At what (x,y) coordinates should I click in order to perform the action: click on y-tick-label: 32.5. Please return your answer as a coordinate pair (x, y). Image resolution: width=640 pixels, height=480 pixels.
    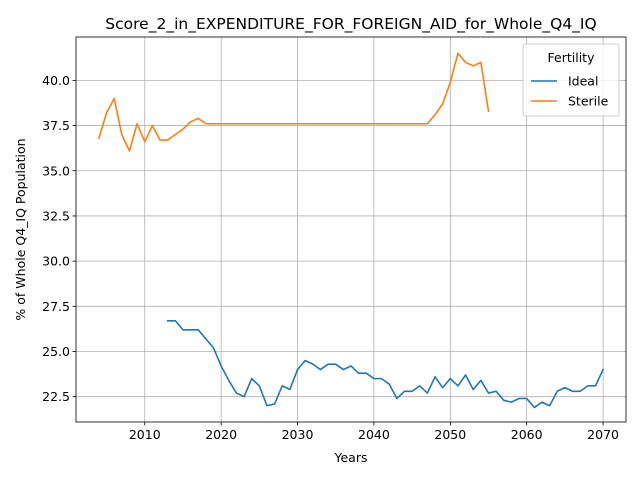
    Looking at the image, I should click on (56, 215).